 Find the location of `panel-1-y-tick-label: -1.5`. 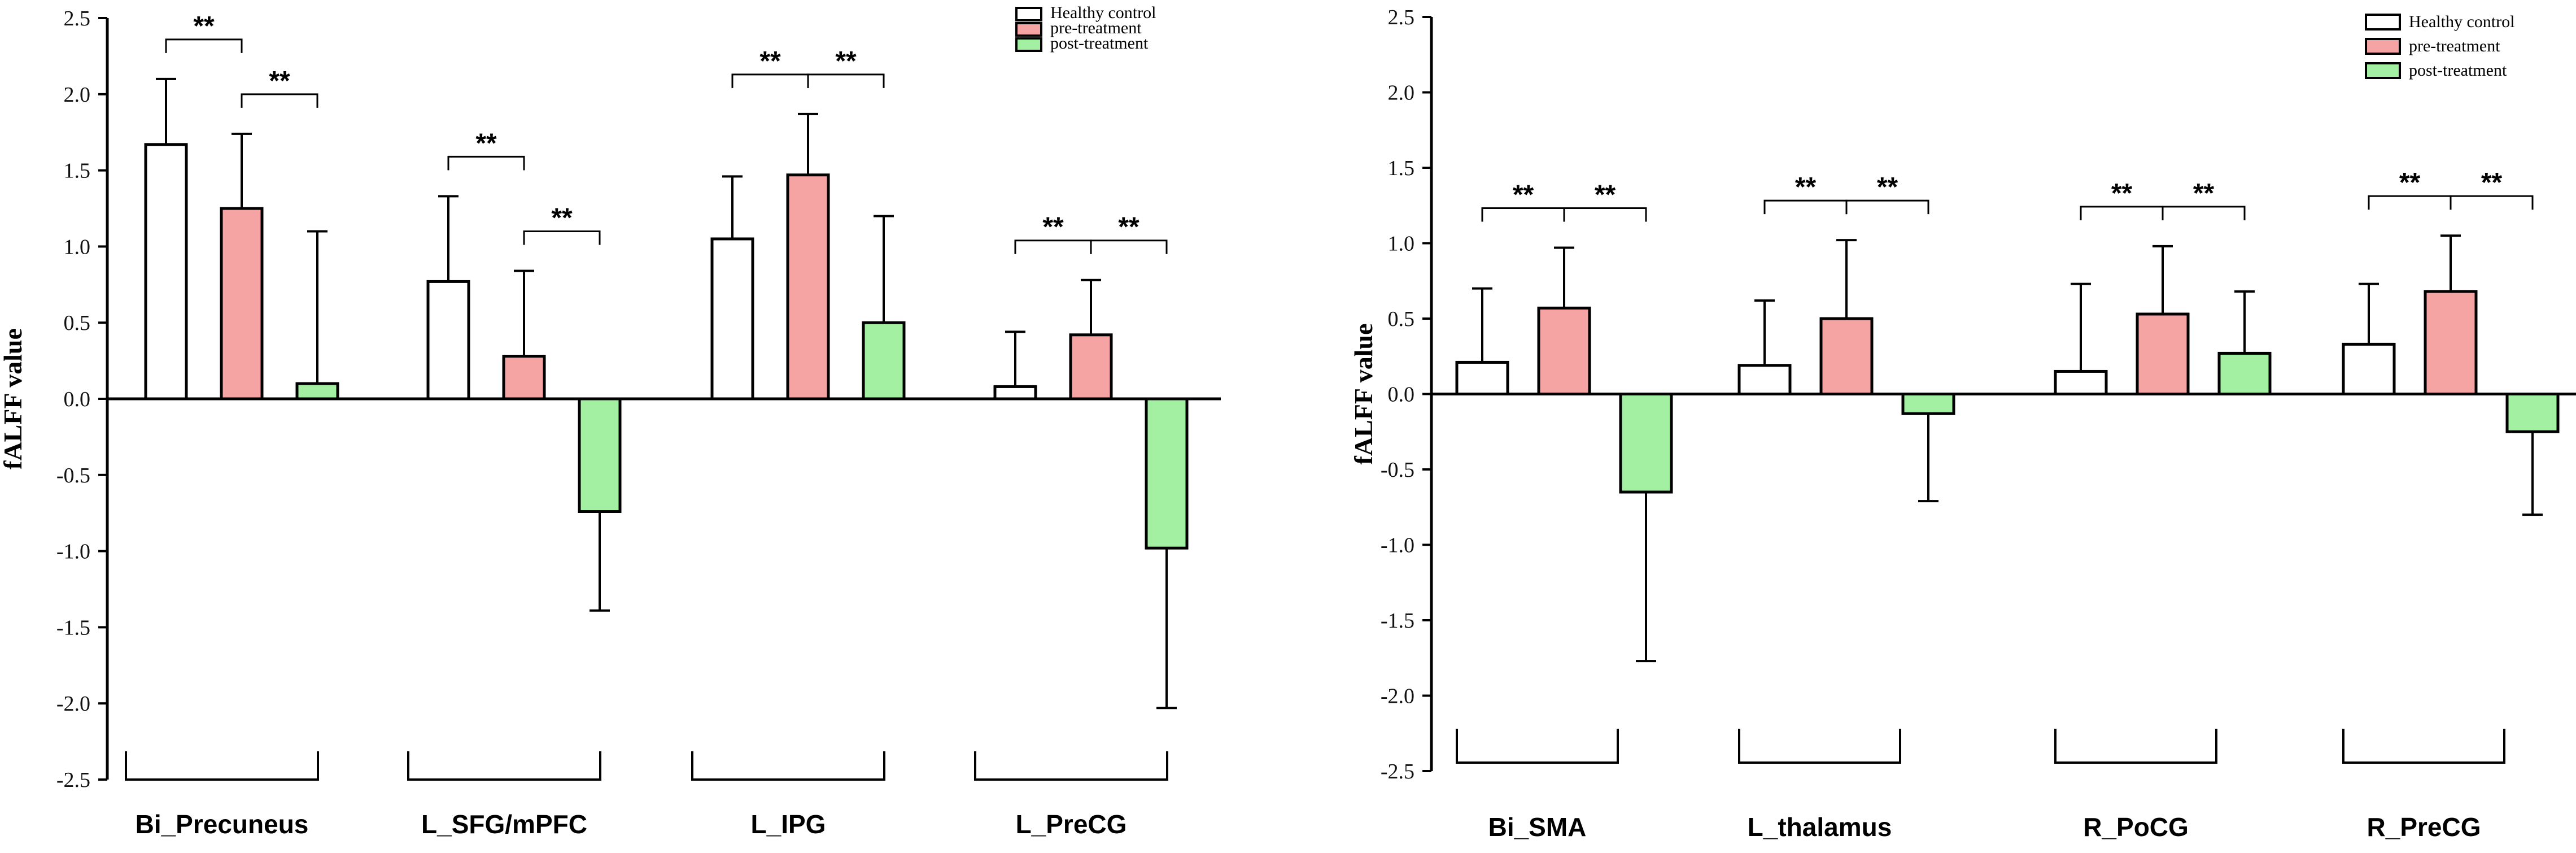

panel-1-y-tick-label: -1.5 is located at coordinates (73, 627).